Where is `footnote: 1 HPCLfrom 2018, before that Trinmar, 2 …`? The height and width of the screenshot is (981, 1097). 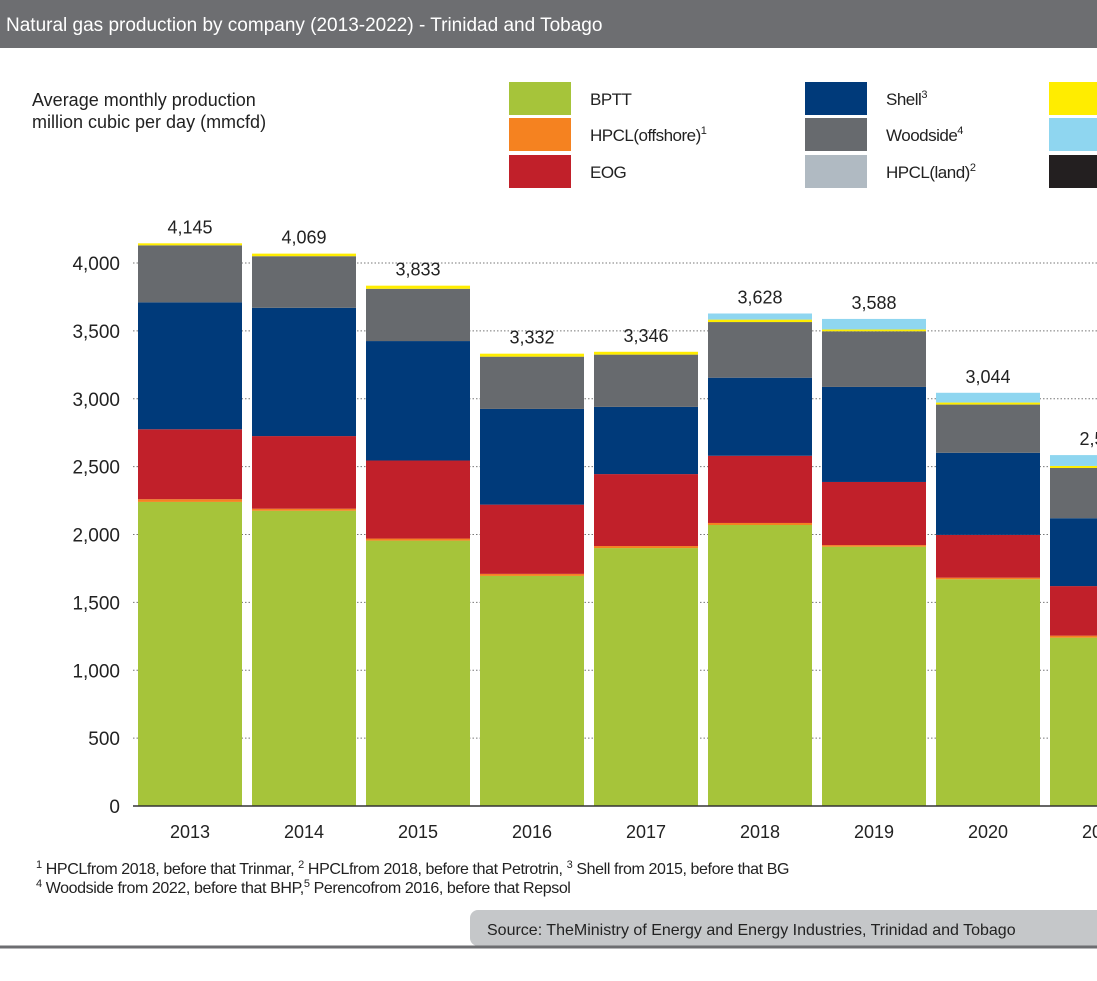
footnote: 1 HPCLfrom 2018, before that Trinmar, 2 … is located at coordinates (412, 868).